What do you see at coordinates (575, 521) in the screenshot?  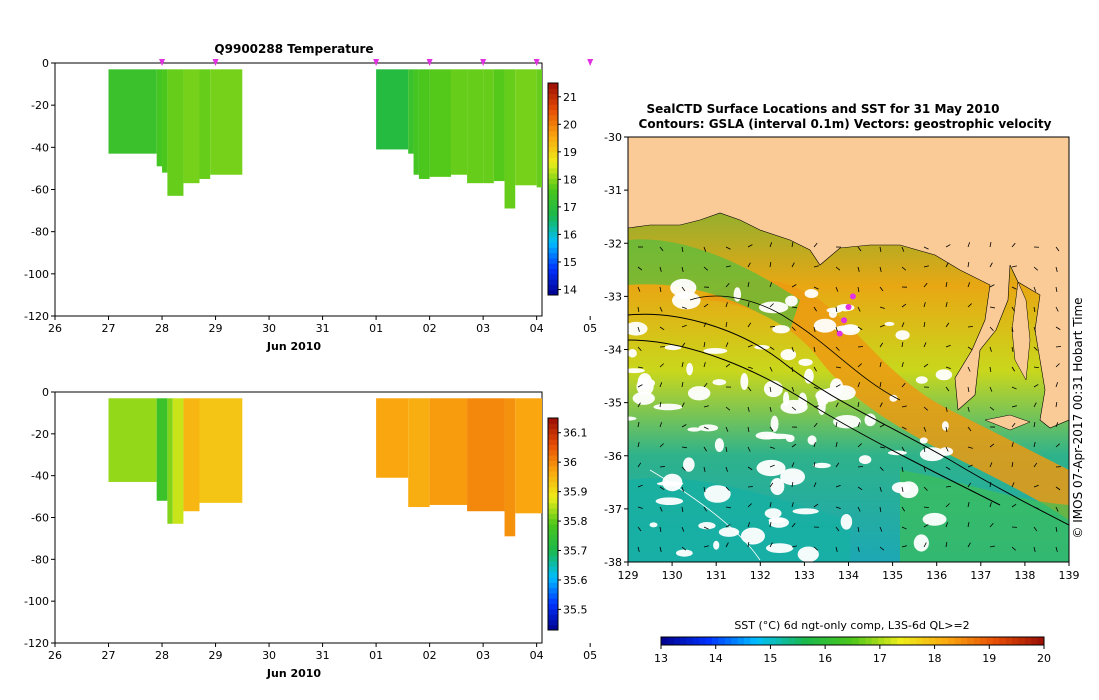 I see `colorbar-tick-label: 35.8` at bounding box center [575, 521].